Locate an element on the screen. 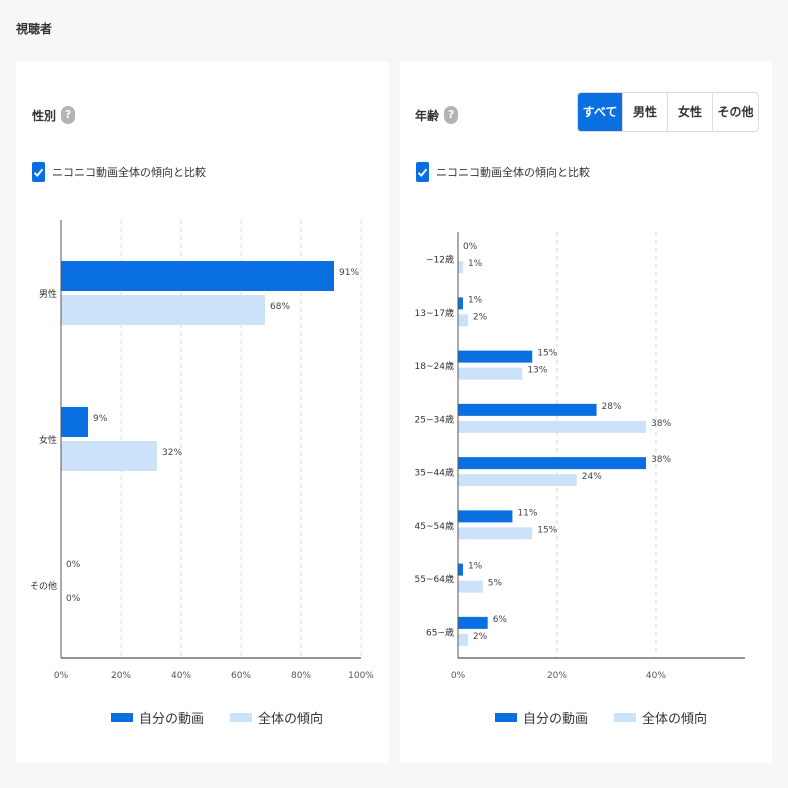  data-label: 13% is located at coordinates (537, 371).